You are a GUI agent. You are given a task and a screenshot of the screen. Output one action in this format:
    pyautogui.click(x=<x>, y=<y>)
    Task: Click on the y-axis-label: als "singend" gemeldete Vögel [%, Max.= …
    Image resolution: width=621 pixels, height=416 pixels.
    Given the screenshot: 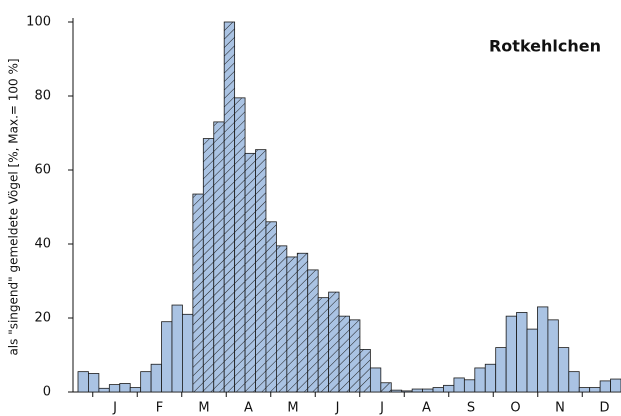 What is the action you would take?
    pyautogui.click(x=14, y=206)
    